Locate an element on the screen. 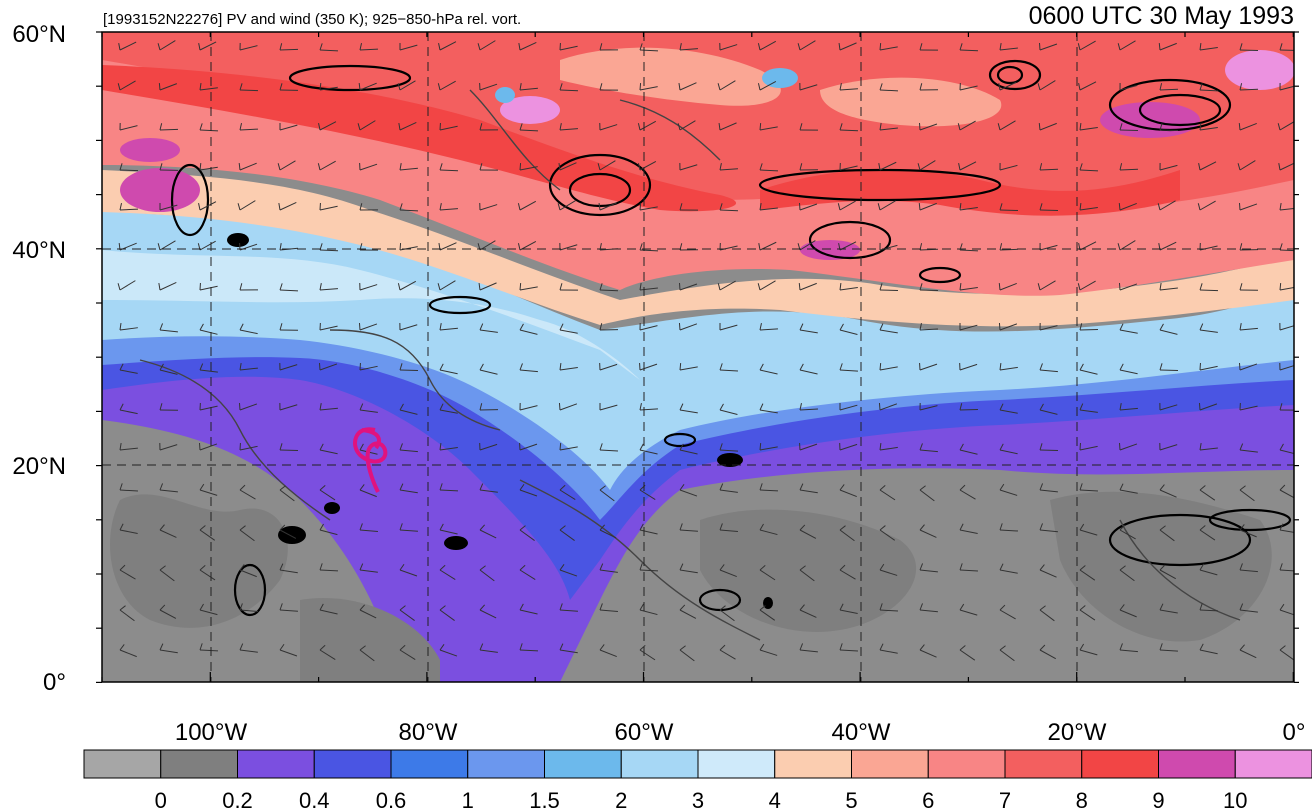  colorbar-label: 0.2 is located at coordinates (237, 799).